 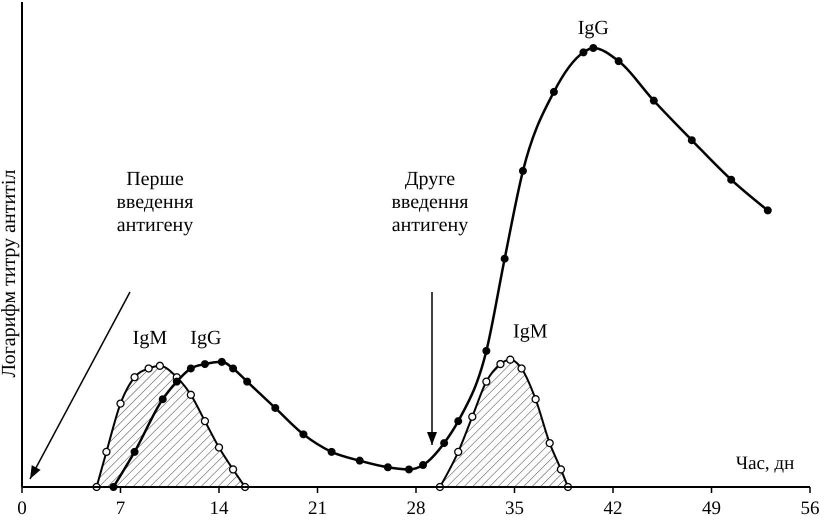 I want to click on annotation: Друге введення антигену, so click(x=430, y=202).